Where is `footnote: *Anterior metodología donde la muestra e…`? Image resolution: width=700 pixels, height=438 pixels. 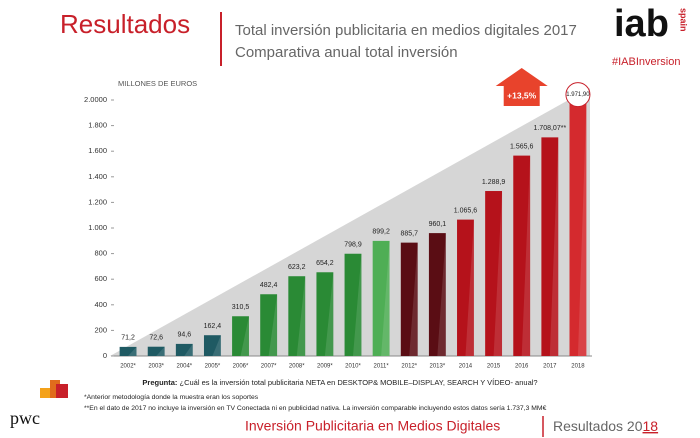 footnote: *Anterior metodología donde la muestra e… is located at coordinates (171, 397).